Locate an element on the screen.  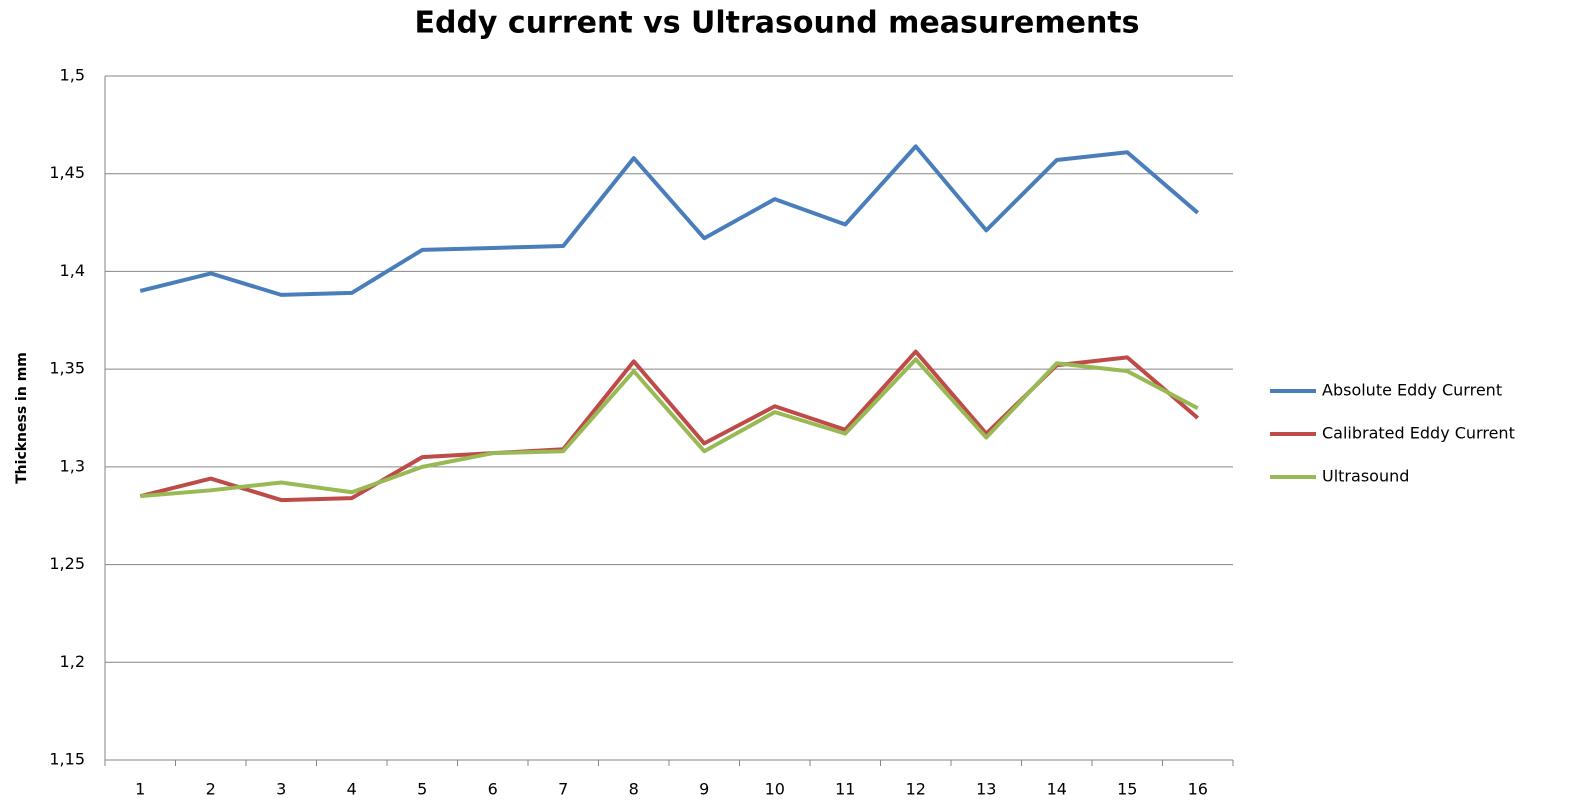
y-tick-label: 1,35 is located at coordinates (67, 368).